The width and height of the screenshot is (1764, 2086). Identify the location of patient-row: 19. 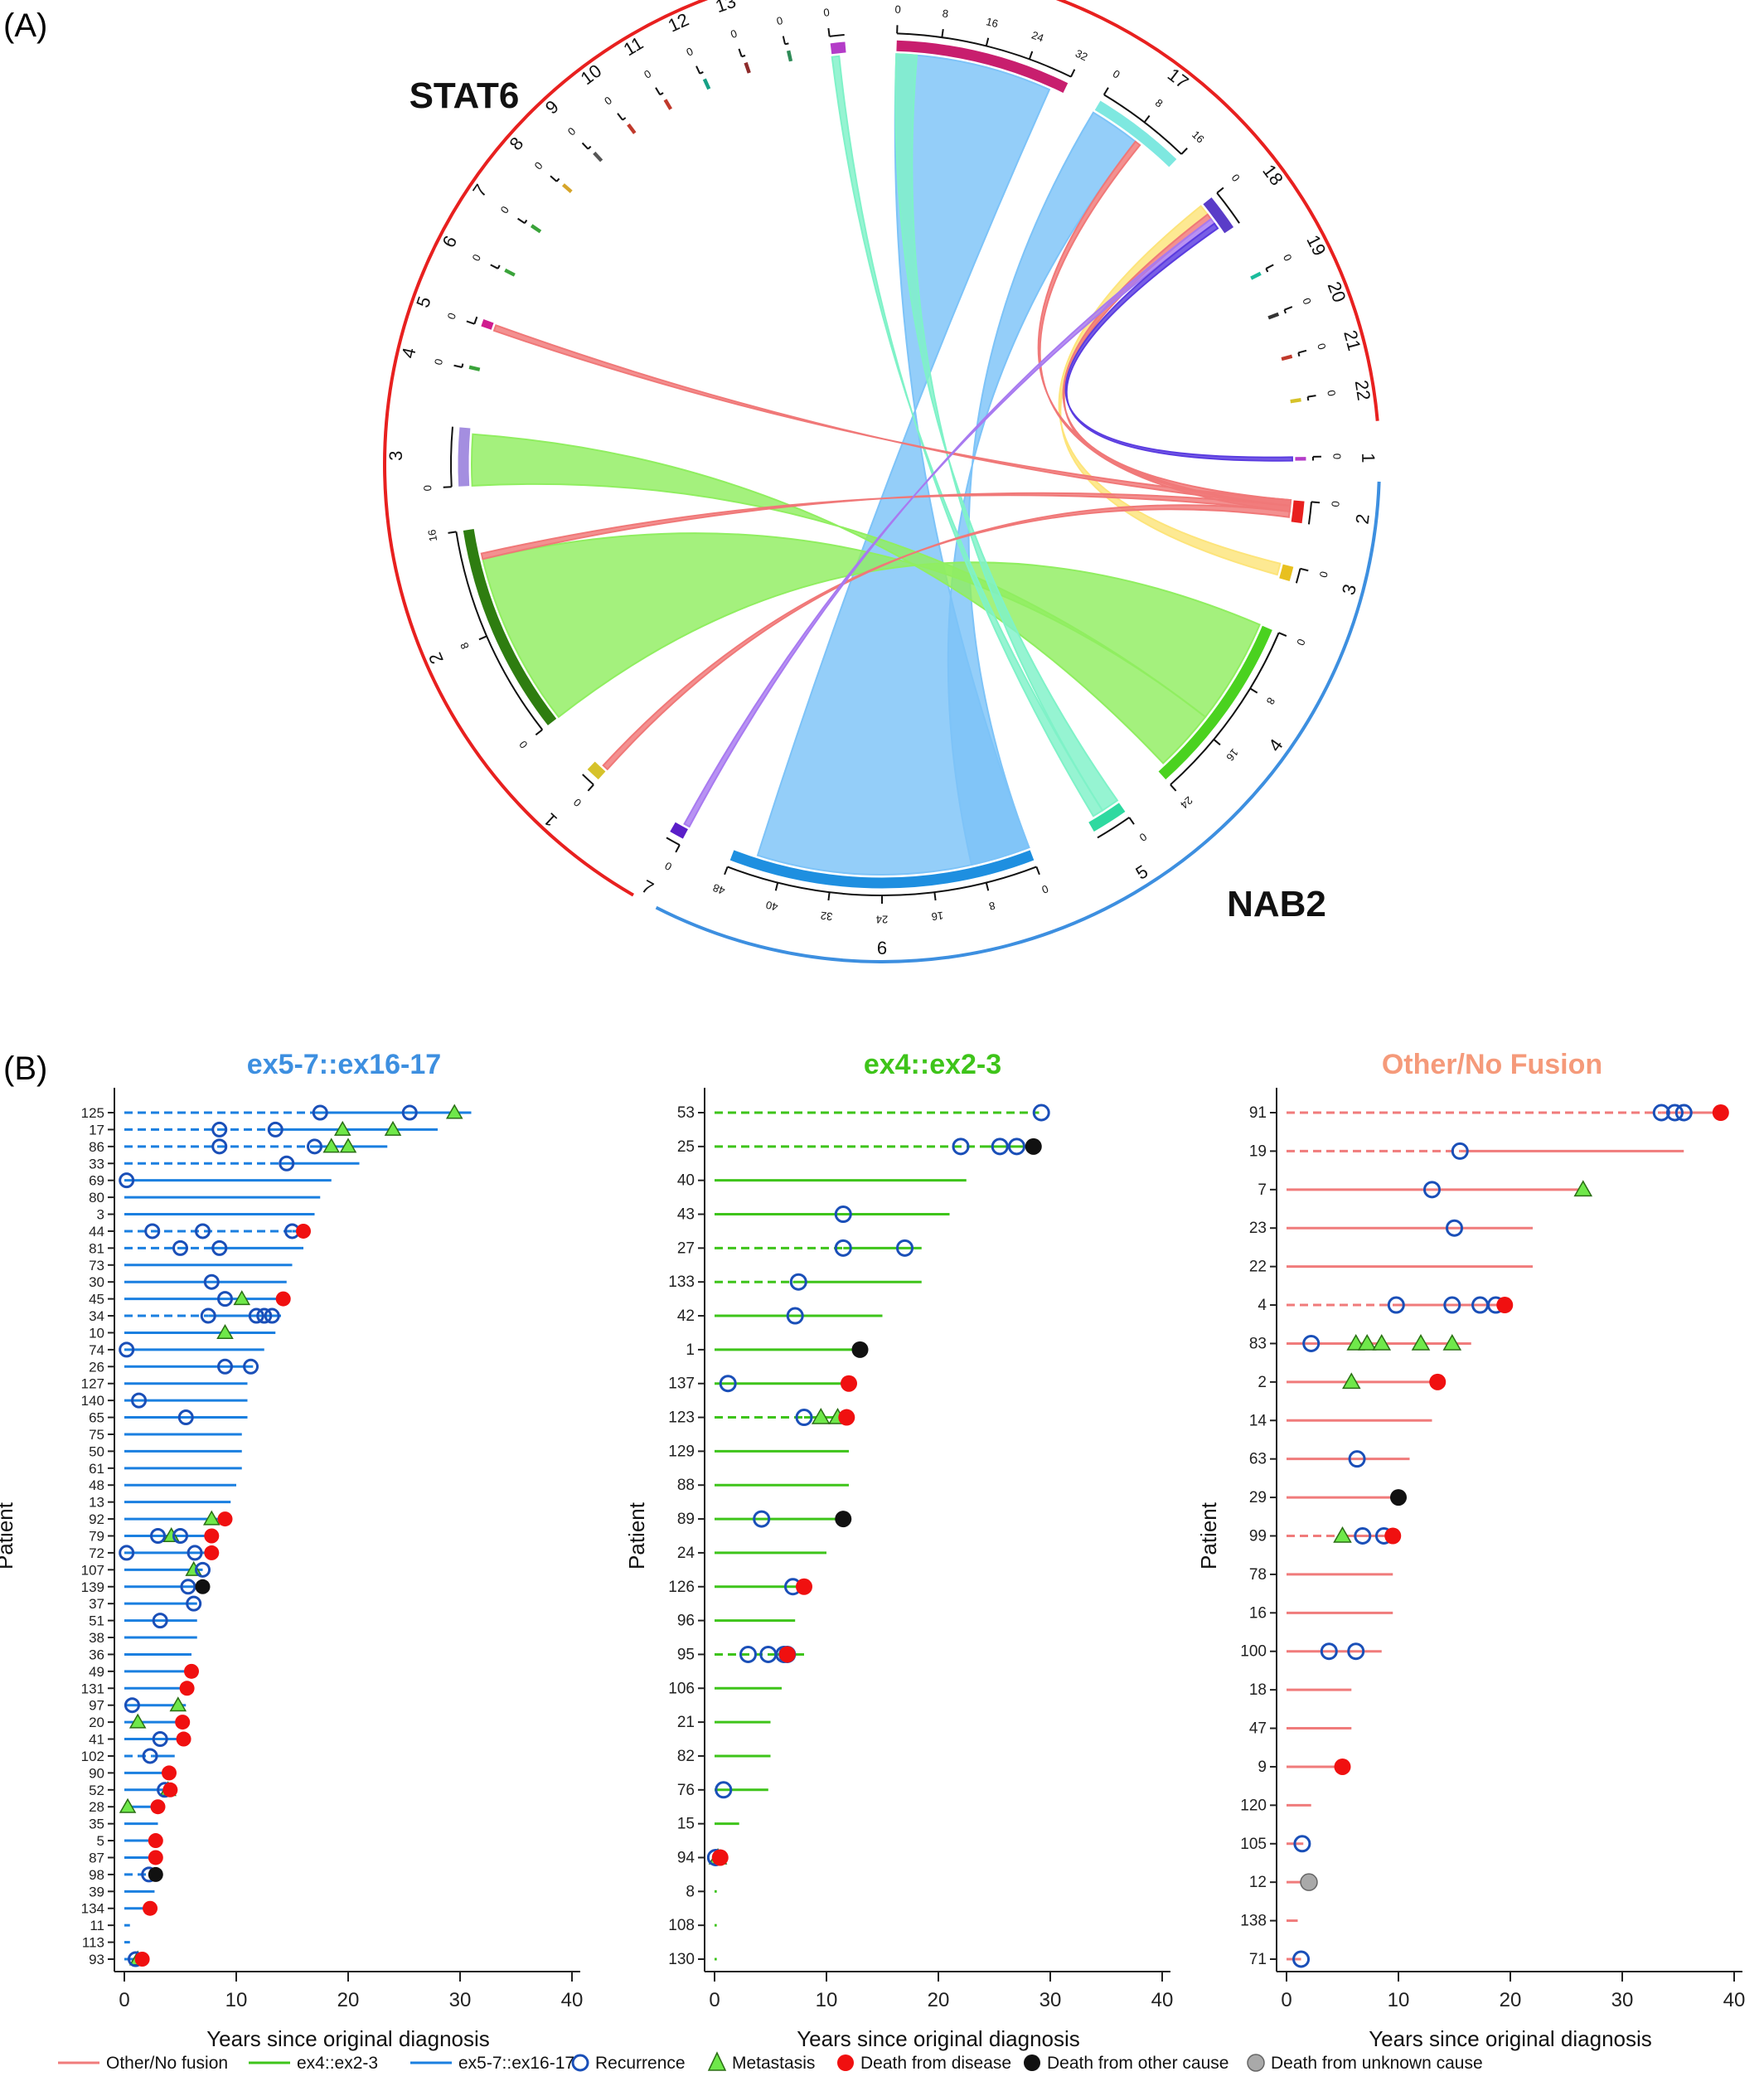
(1466, 1151).